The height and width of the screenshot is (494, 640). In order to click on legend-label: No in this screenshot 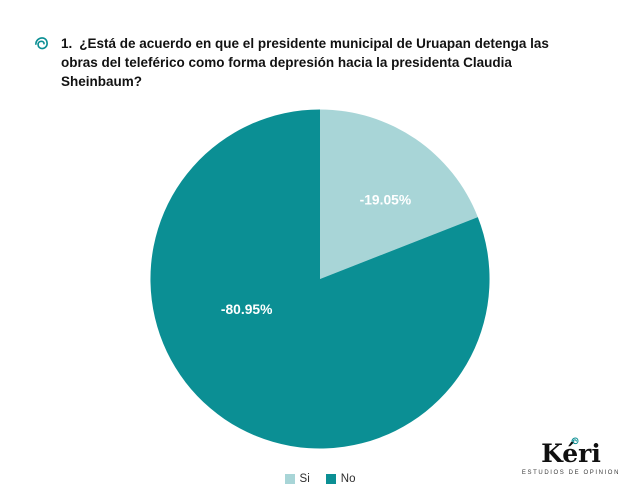, I will do `click(348, 479)`.